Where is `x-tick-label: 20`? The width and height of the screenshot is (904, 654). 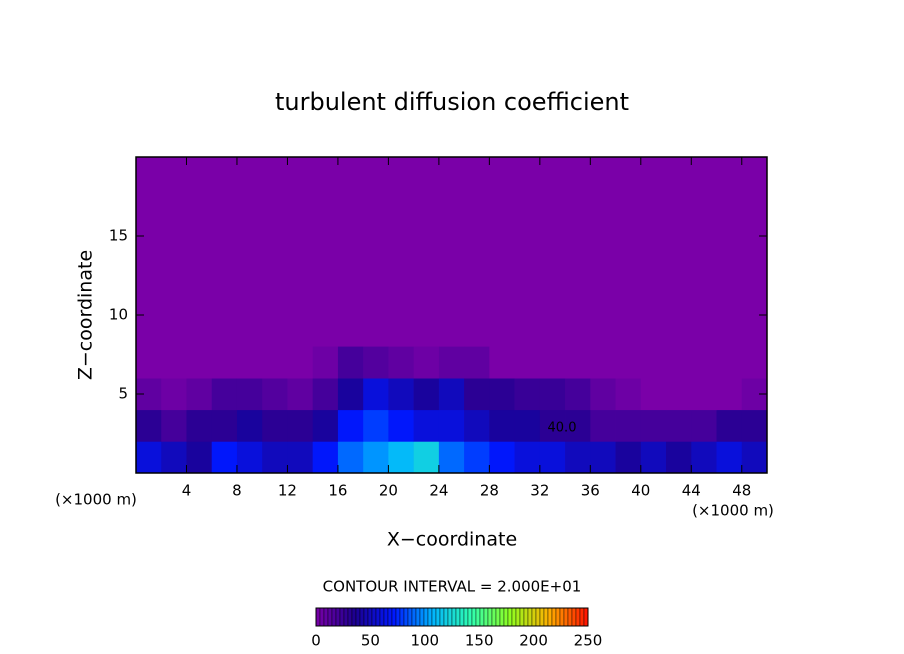 x-tick-label: 20 is located at coordinates (388, 491).